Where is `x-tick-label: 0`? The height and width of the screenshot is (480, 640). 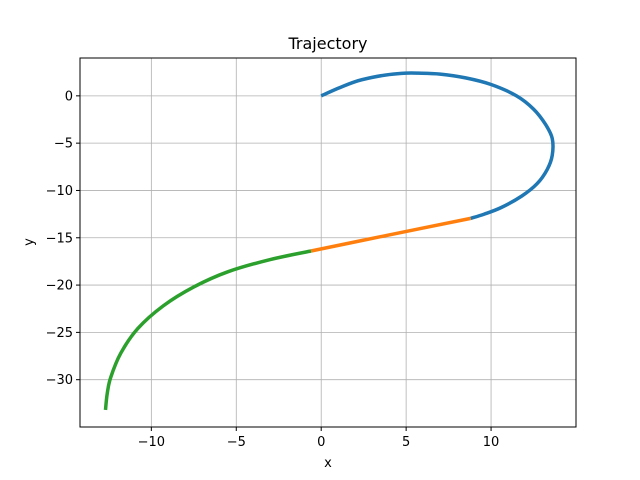 x-tick-label: 0 is located at coordinates (321, 442).